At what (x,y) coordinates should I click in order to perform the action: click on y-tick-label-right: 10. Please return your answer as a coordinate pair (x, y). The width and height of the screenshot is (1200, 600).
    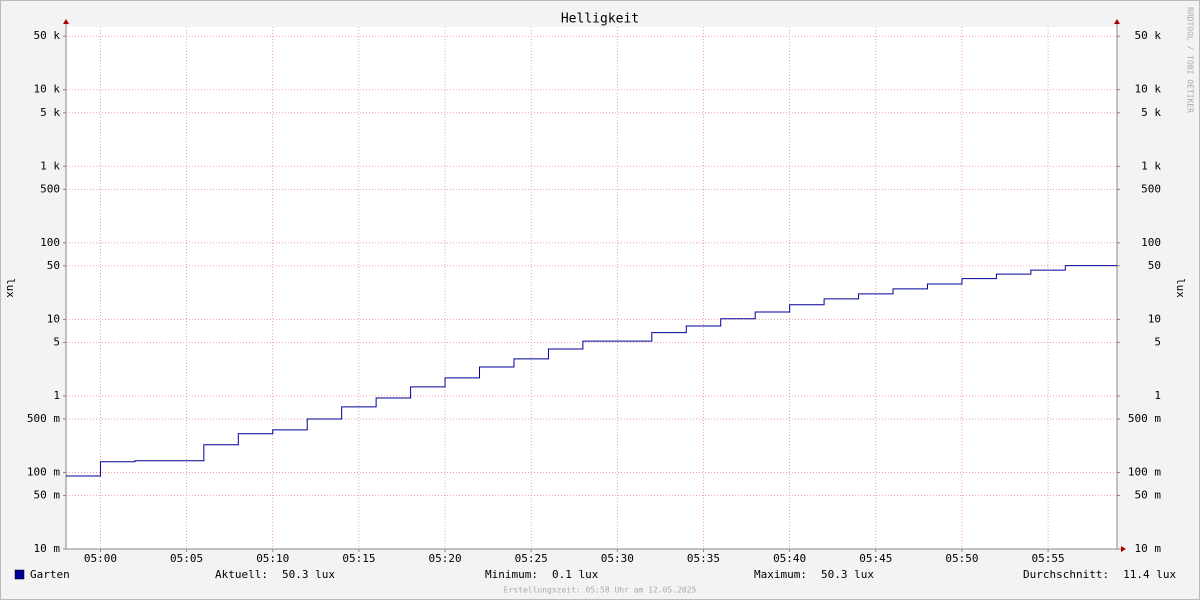
    Looking at the image, I should click on (1154, 318).